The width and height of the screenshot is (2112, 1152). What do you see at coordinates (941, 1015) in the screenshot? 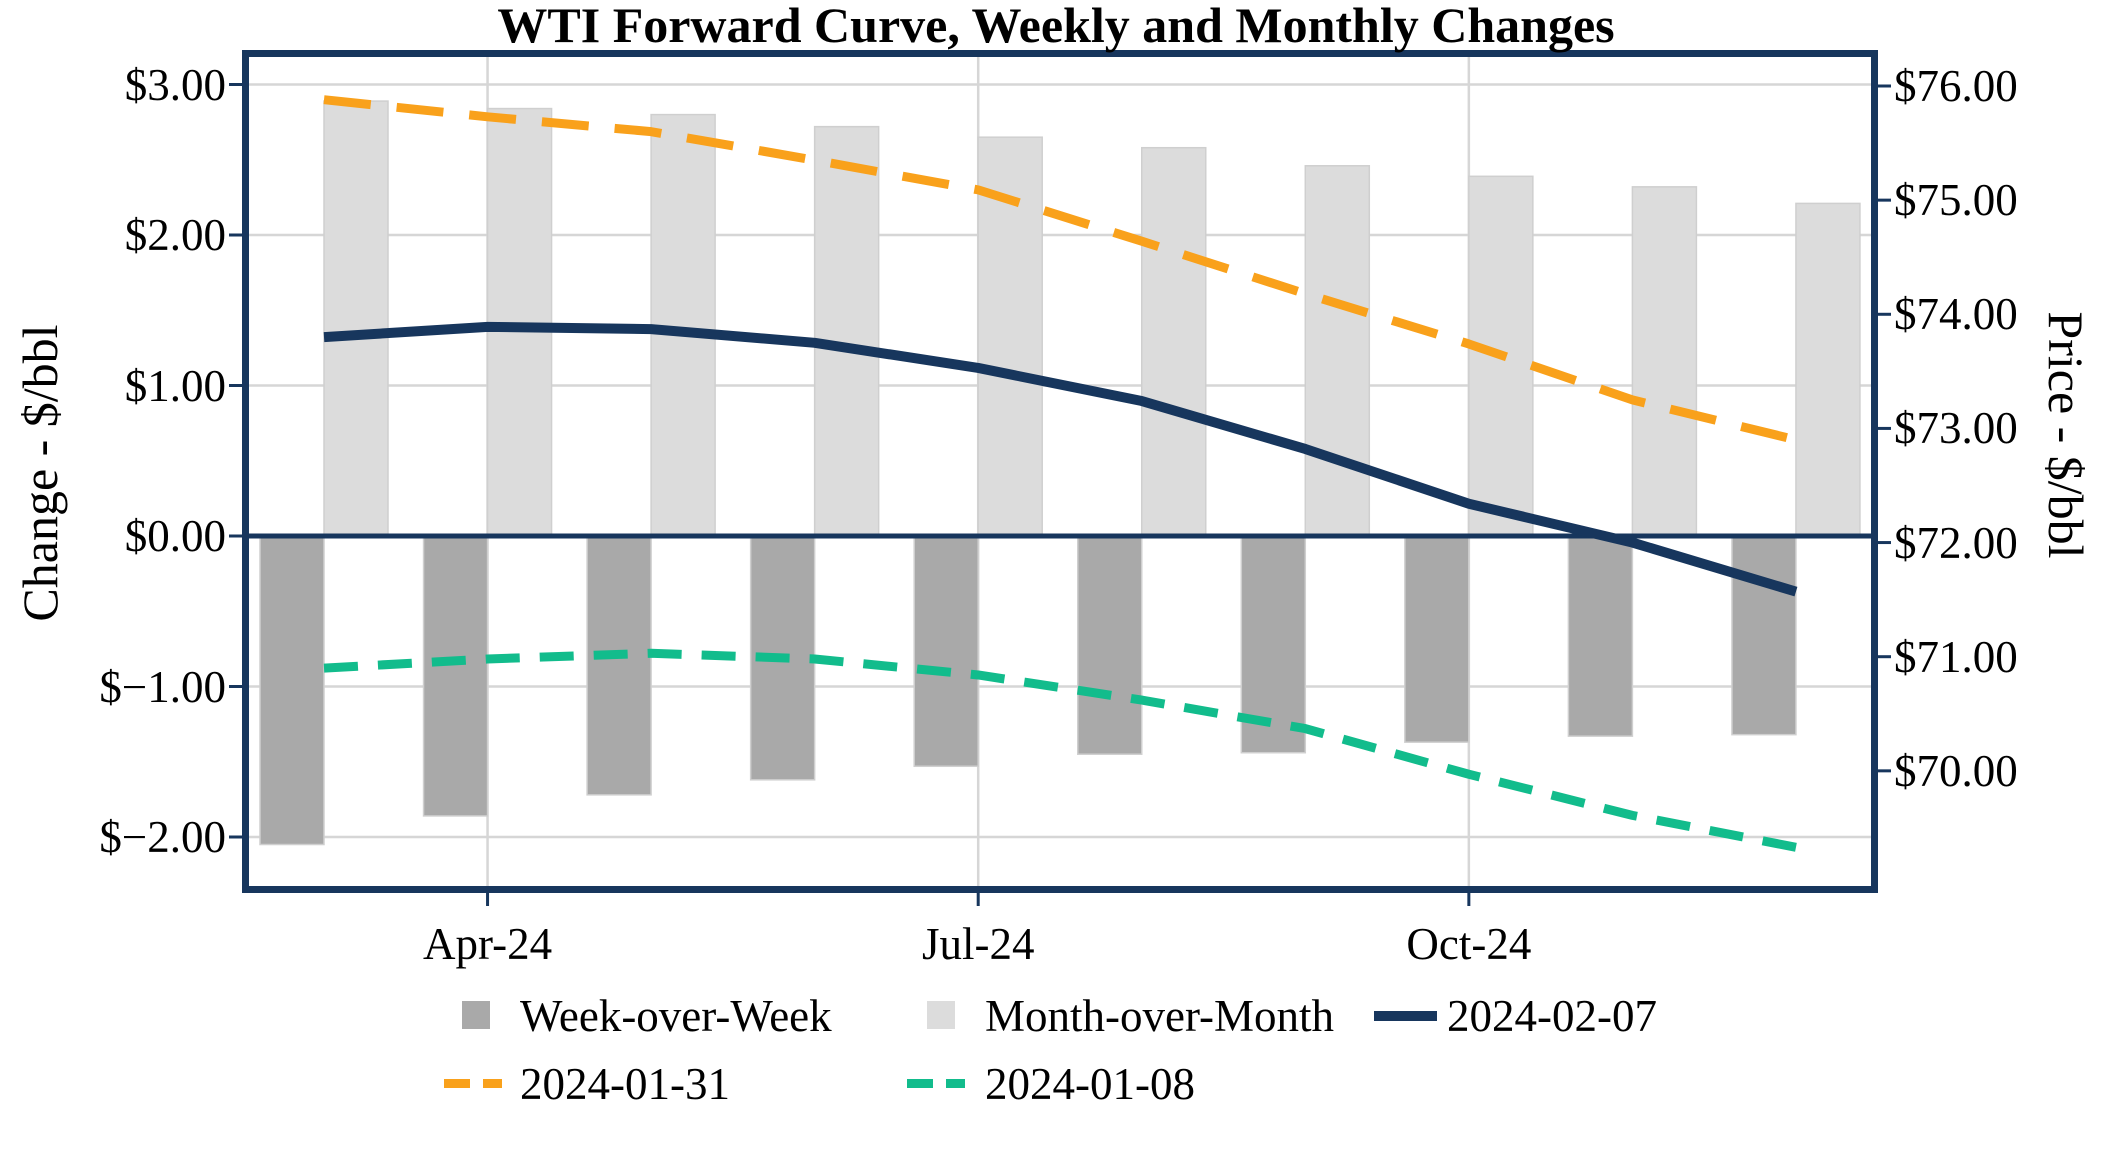
I see `legend-swatch-month-over-month` at bounding box center [941, 1015].